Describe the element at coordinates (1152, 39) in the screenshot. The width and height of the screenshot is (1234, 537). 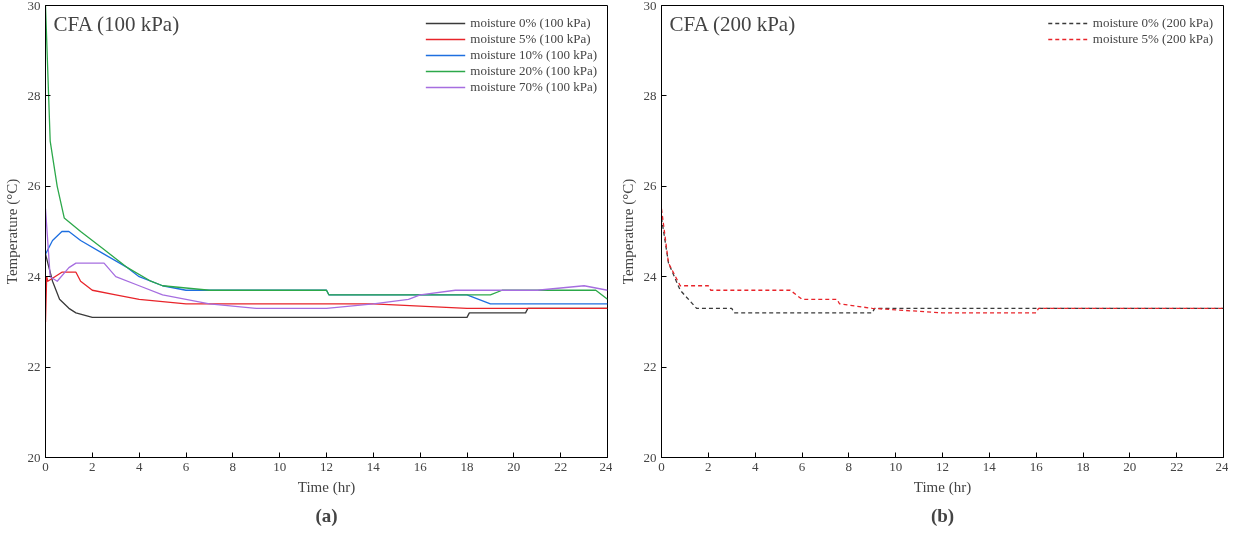
I see `legend-label: moisture 5% (200 kPa)` at that location.